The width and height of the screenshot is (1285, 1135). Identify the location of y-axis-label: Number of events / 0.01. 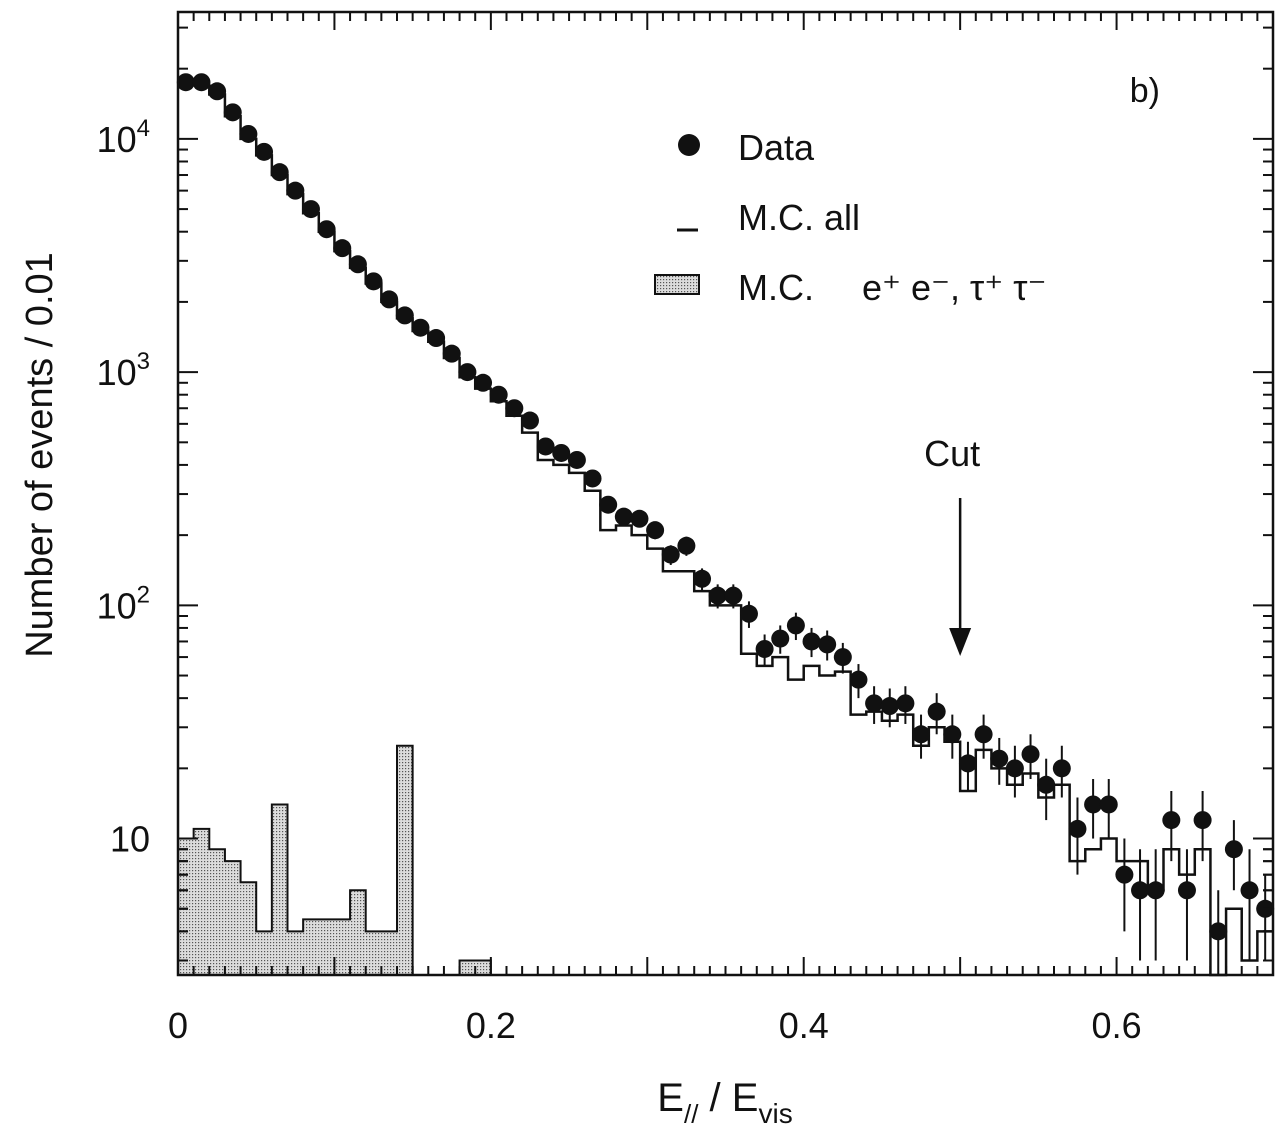
(40, 455).